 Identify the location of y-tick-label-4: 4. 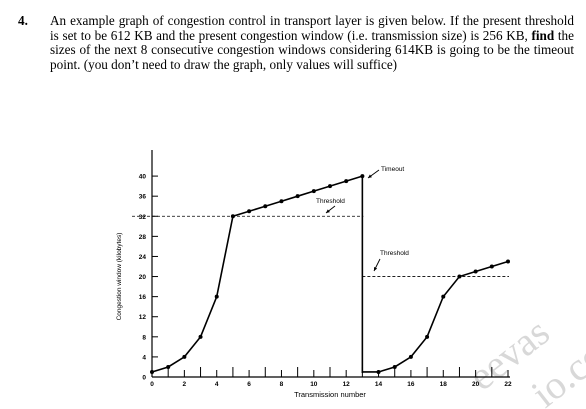
(144, 357).